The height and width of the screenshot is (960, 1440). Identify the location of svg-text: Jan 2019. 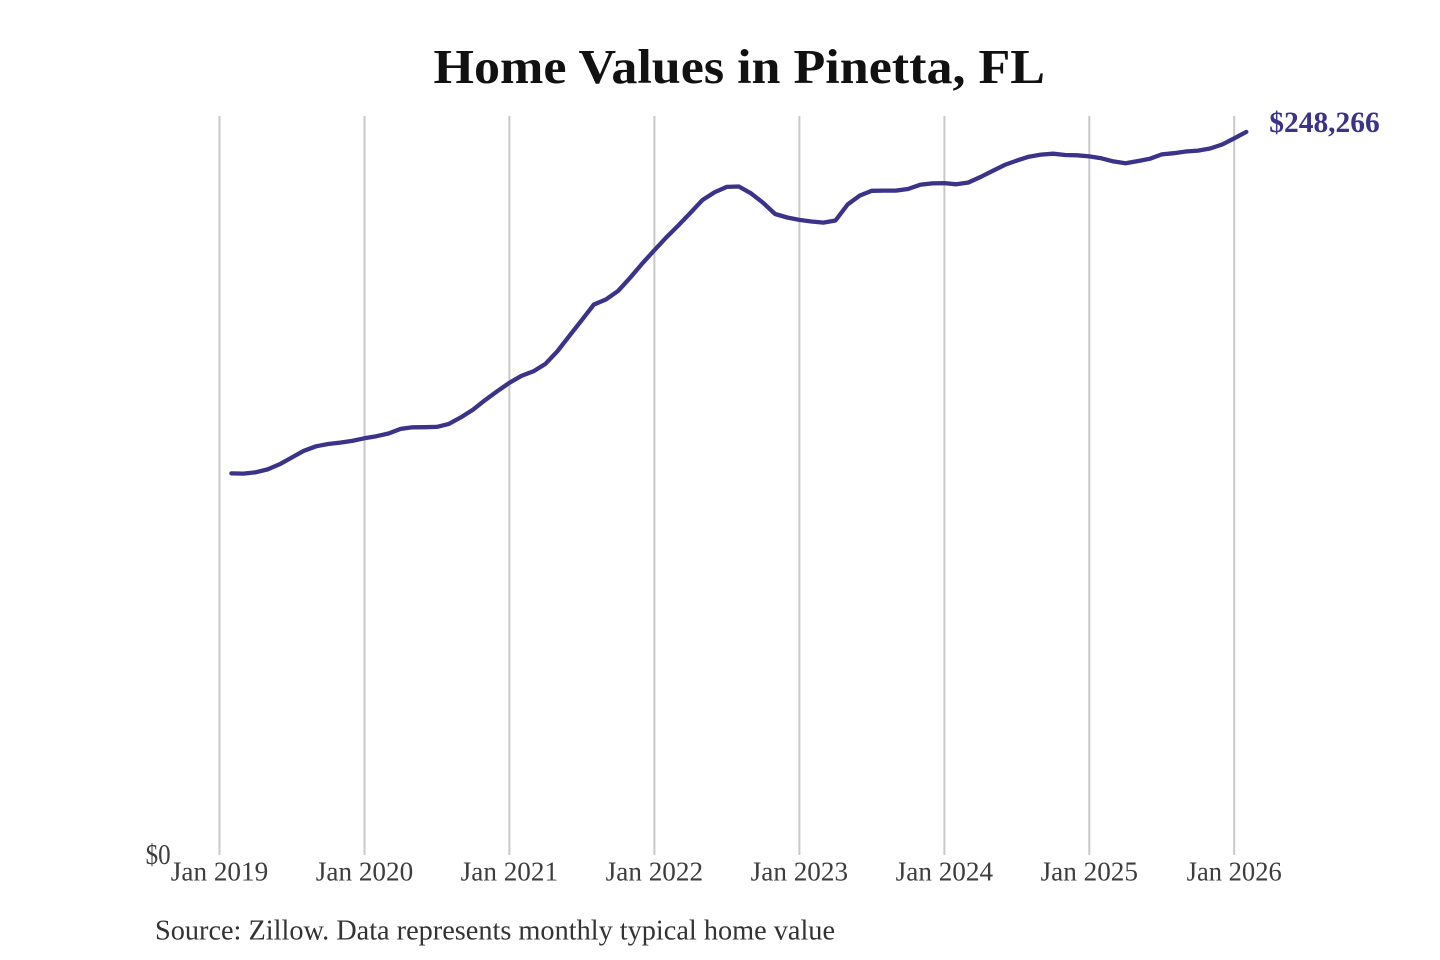
(219, 872).